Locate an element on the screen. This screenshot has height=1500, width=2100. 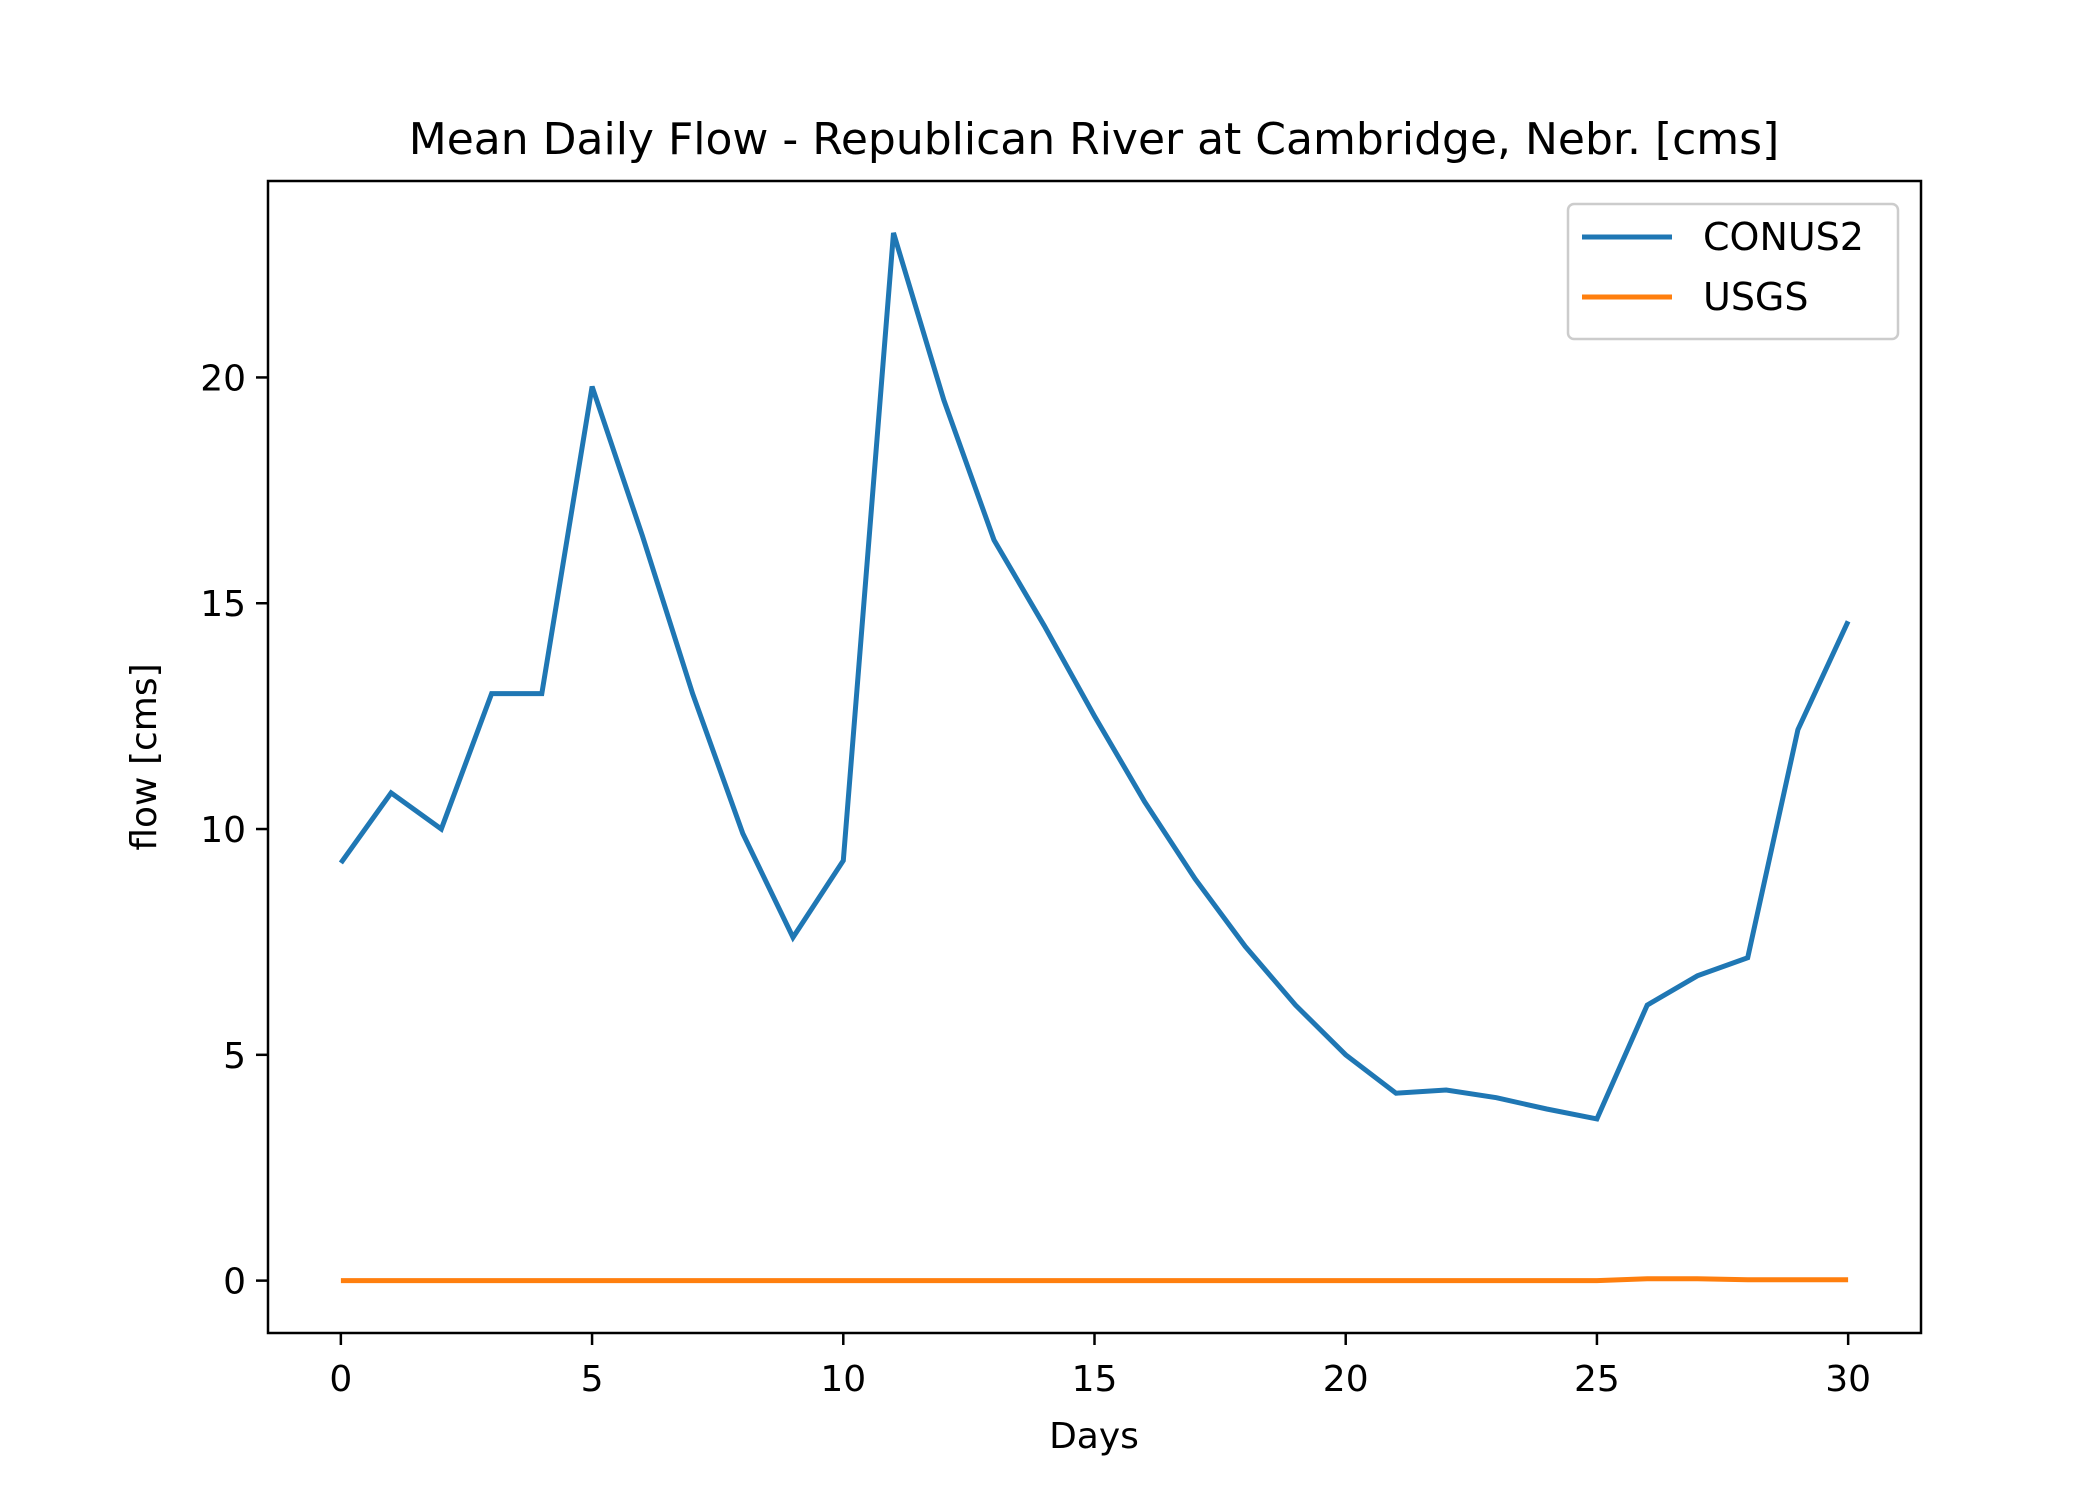
x-tick-label: 25 is located at coordinates (1597, 1379).